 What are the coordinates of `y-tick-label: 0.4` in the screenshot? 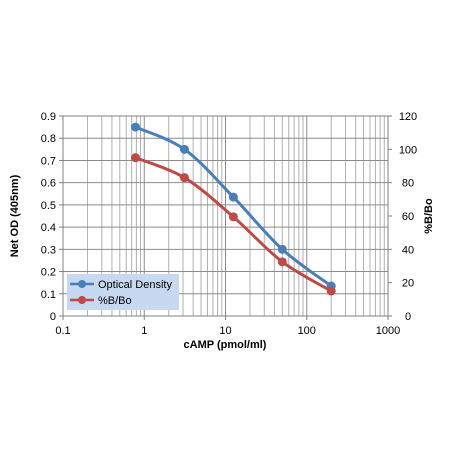 It's located at (48, 228).